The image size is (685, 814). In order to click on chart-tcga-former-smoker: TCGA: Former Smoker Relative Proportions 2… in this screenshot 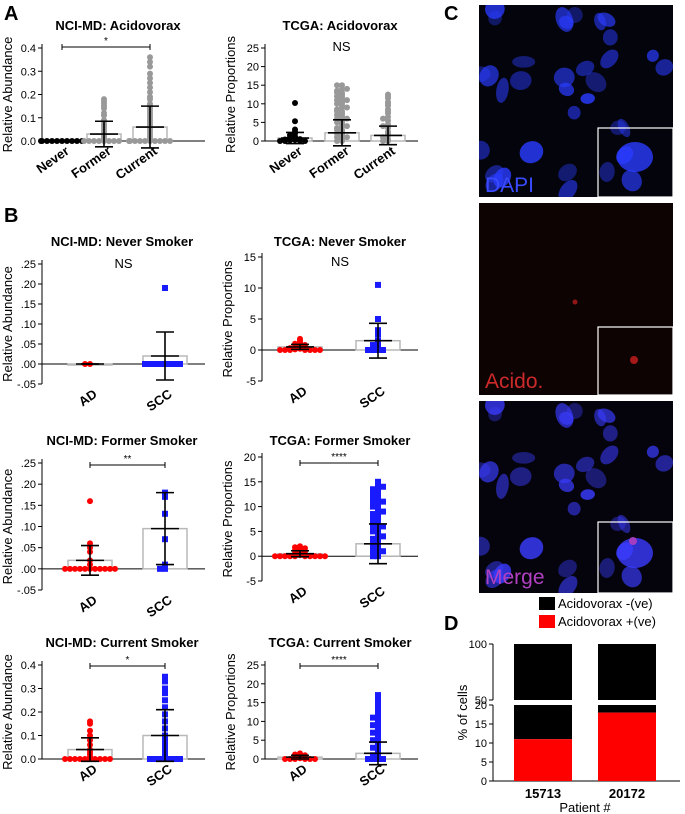, I will do `click(319, 522)`.